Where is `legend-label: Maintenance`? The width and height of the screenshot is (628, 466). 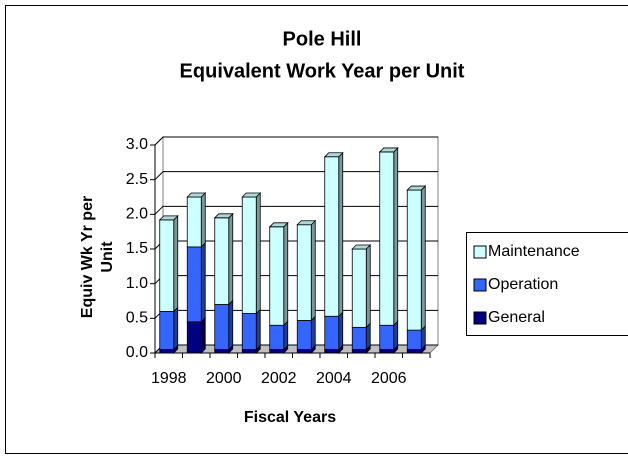 legend-label: Maintenance is located at coordinates (534, 251).